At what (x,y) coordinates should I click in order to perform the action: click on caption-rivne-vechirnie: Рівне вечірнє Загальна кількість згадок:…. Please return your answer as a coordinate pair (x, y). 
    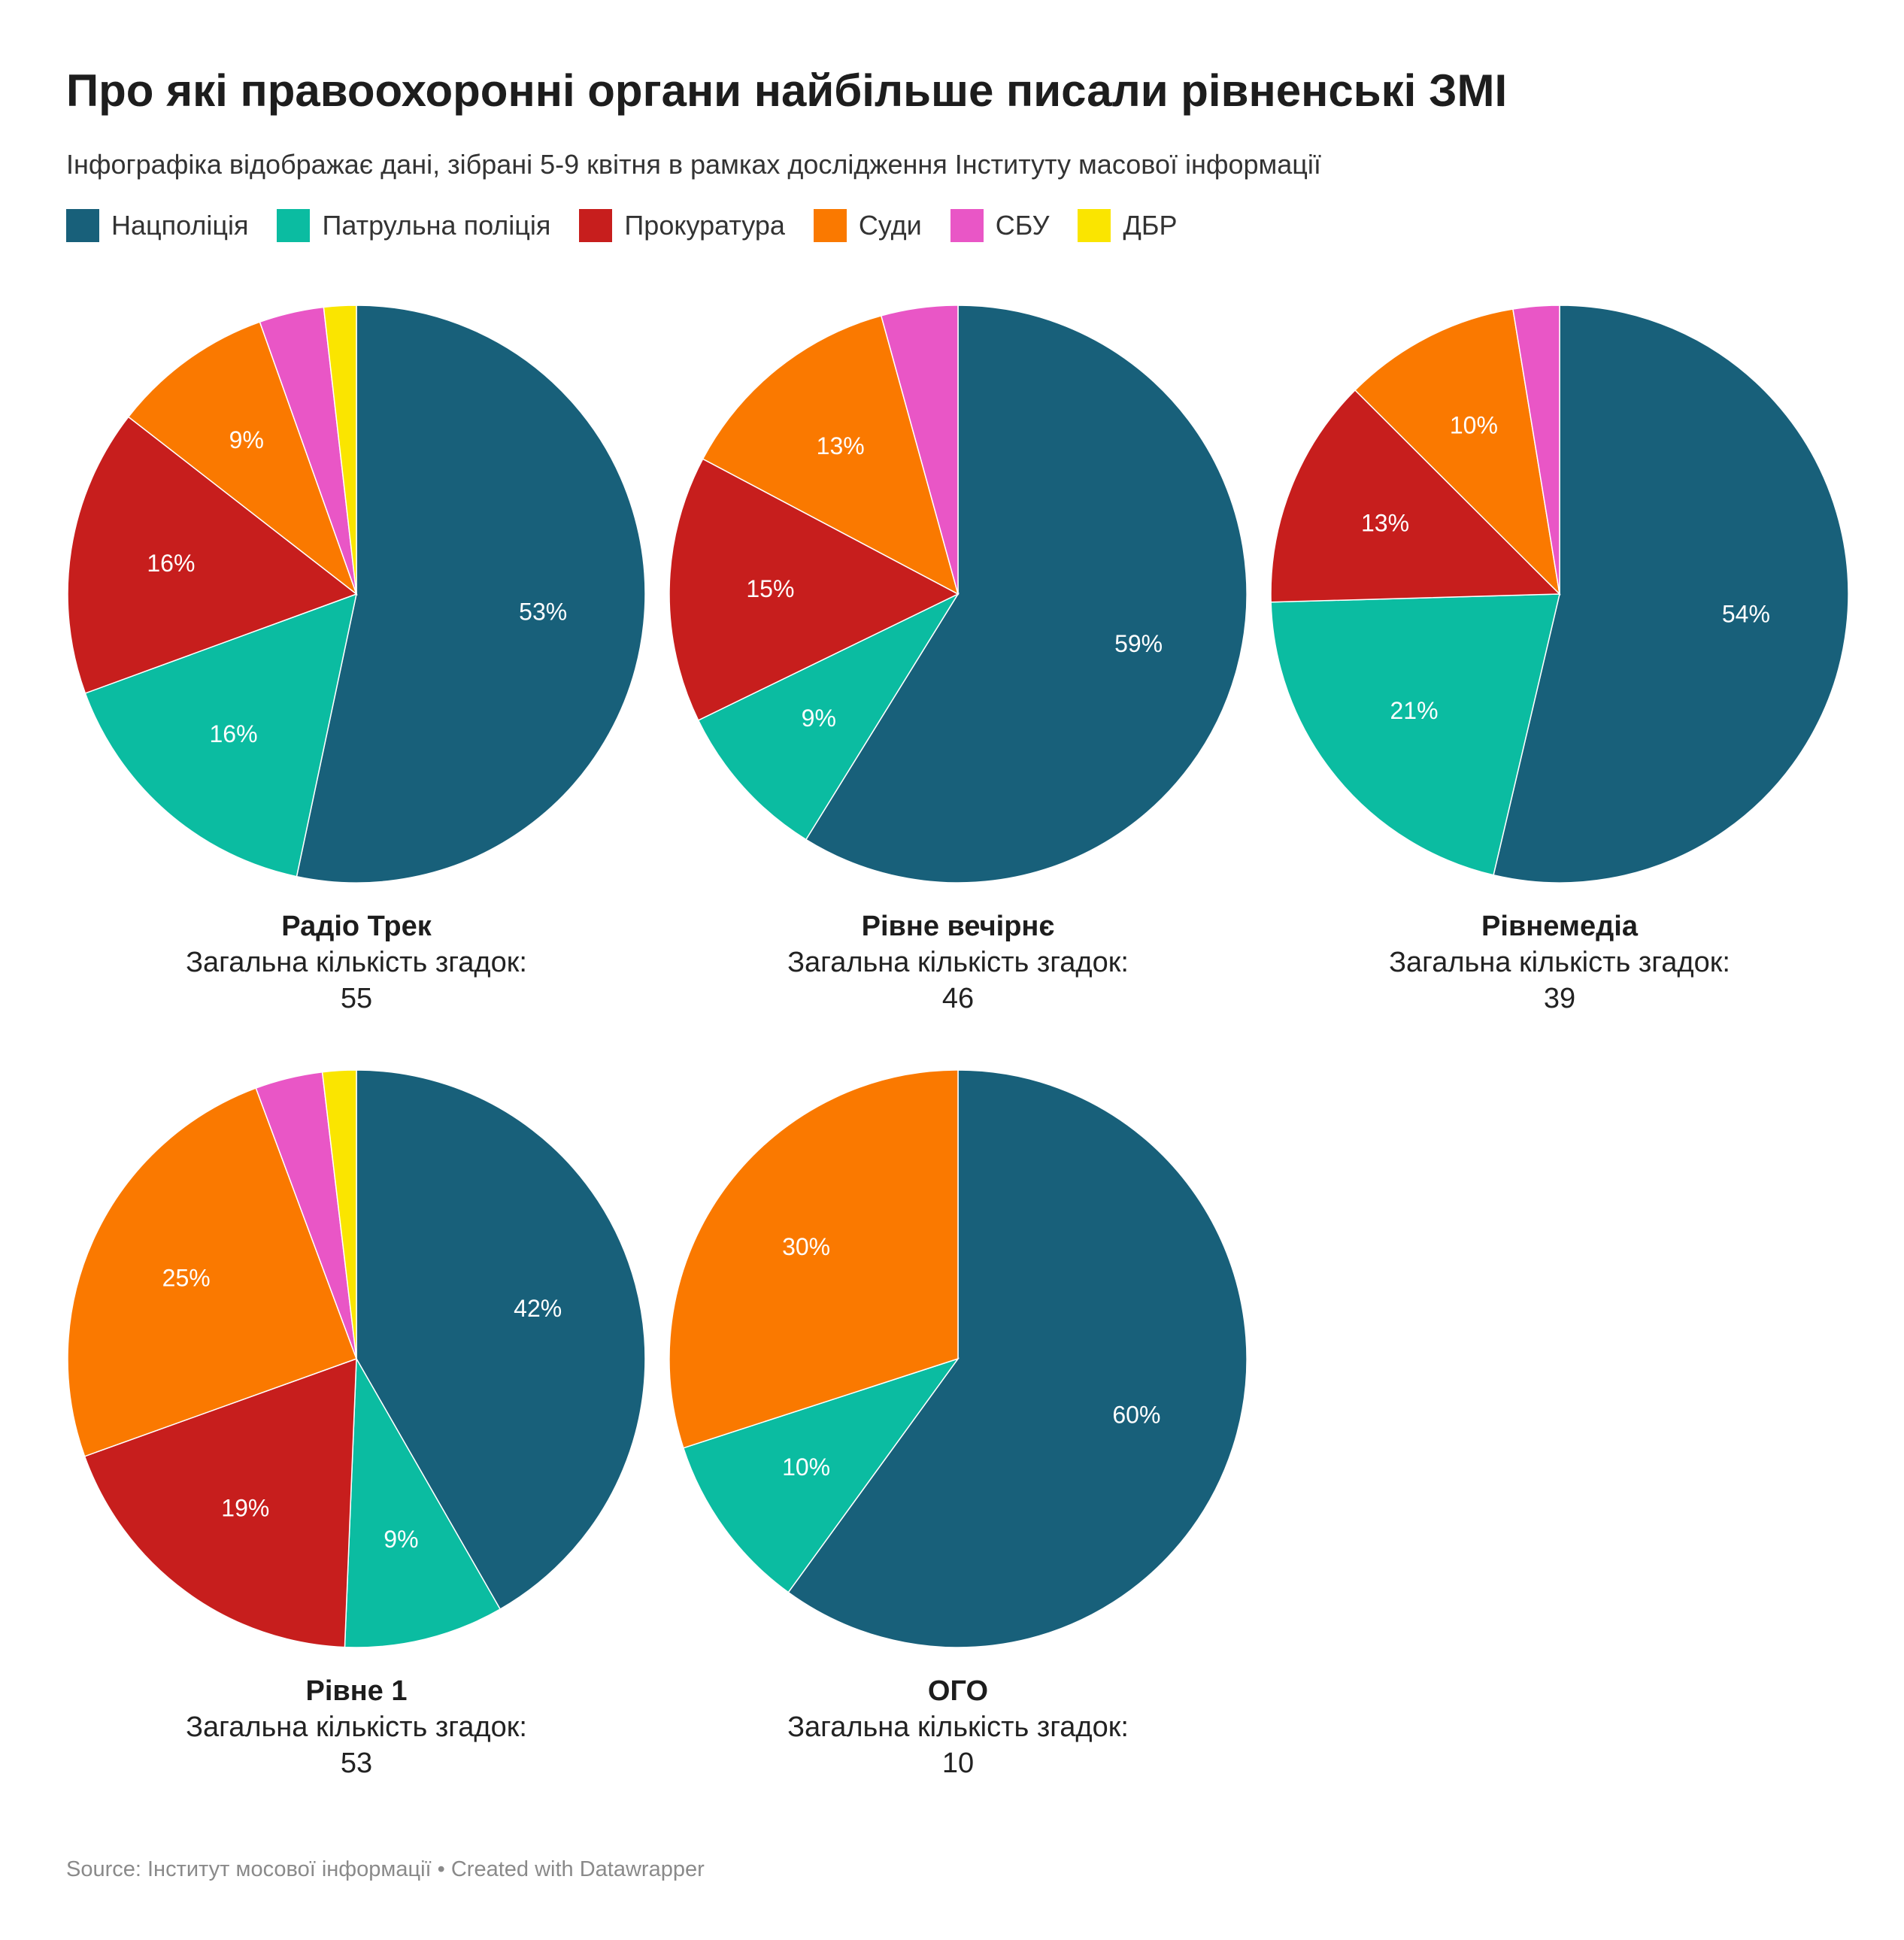
    Looking at the image, I should click on (958, 962).